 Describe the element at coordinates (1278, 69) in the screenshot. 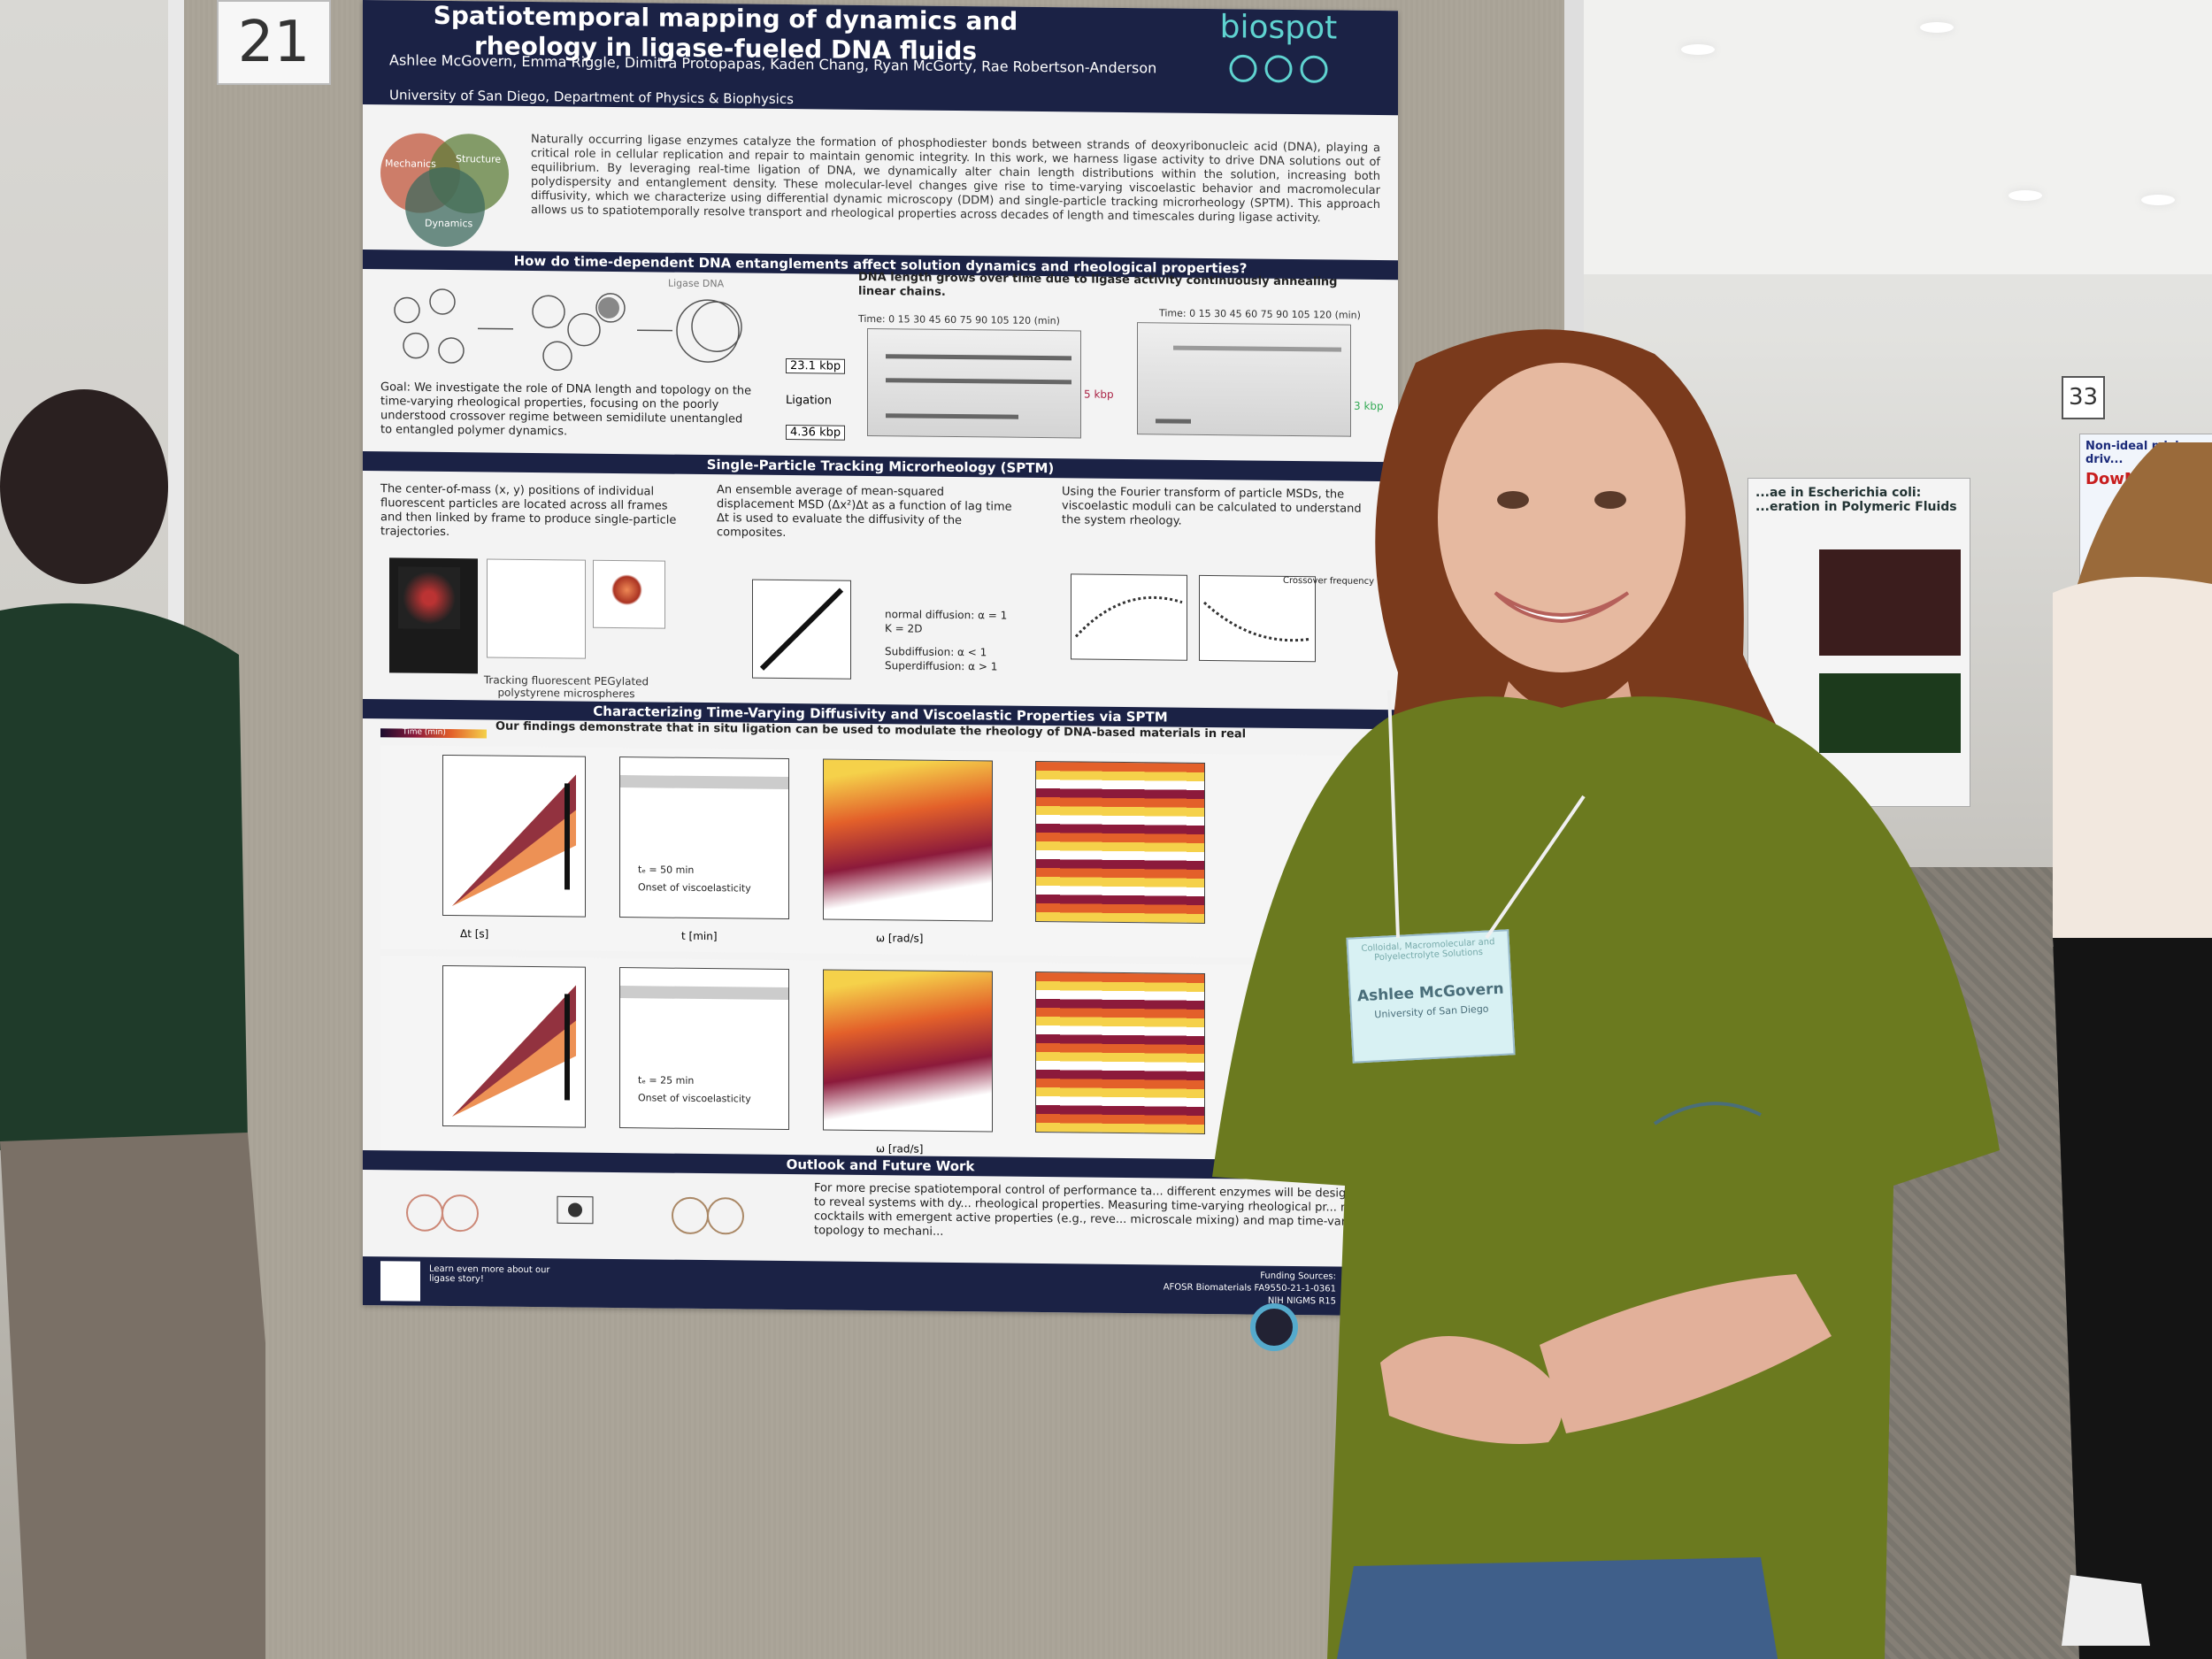

I see `logo-graphic` at that location.